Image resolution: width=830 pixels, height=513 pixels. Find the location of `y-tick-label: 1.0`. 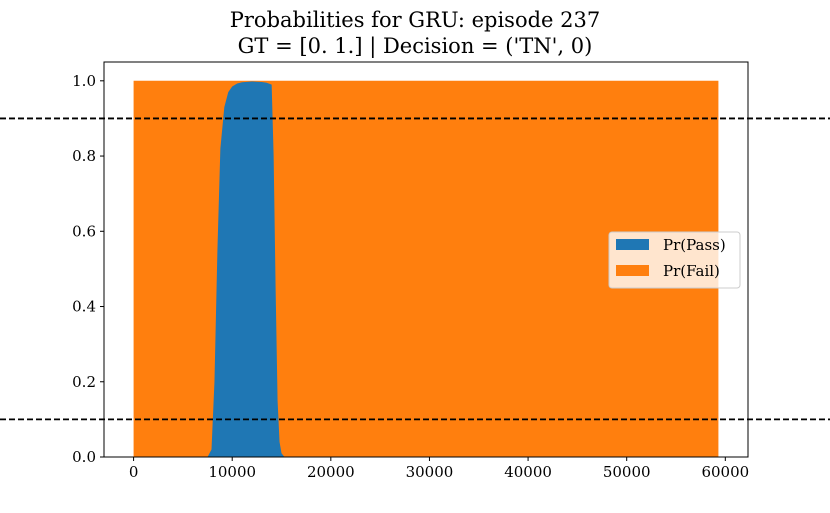

y-tick-label: 1.0 is located at coordinates (84, 81).